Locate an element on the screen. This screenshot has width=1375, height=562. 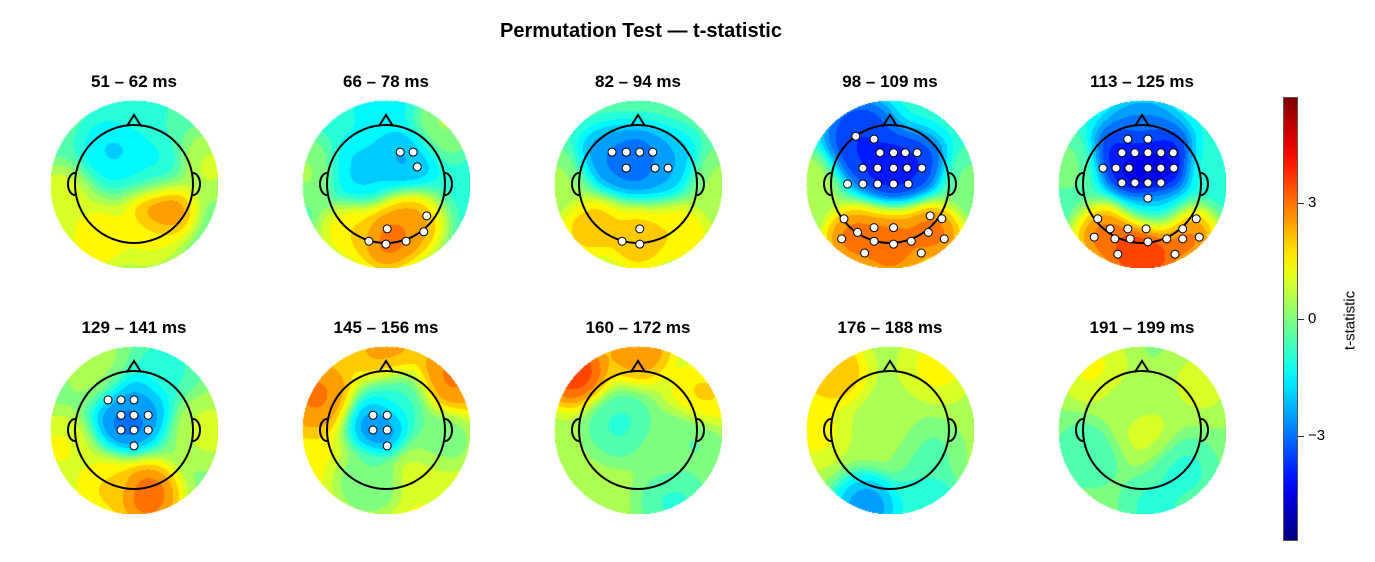
topomap: 191 – 199 ms is located at coordinates (1142, 438).